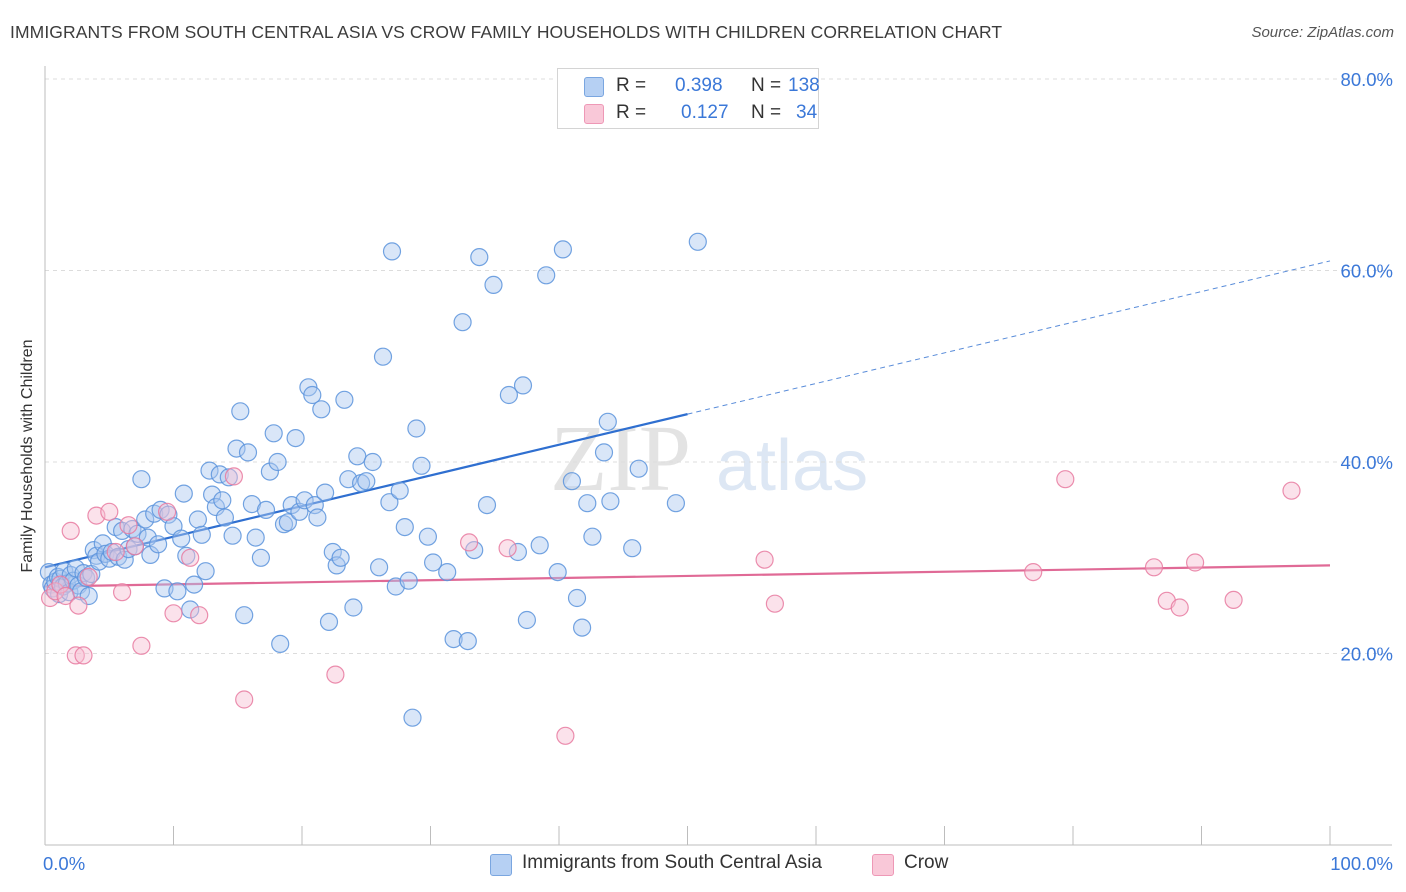 The height and width of the screenshot is (892, 1406). I want to click on watermark: ZIP atlas, so click(709, 459).